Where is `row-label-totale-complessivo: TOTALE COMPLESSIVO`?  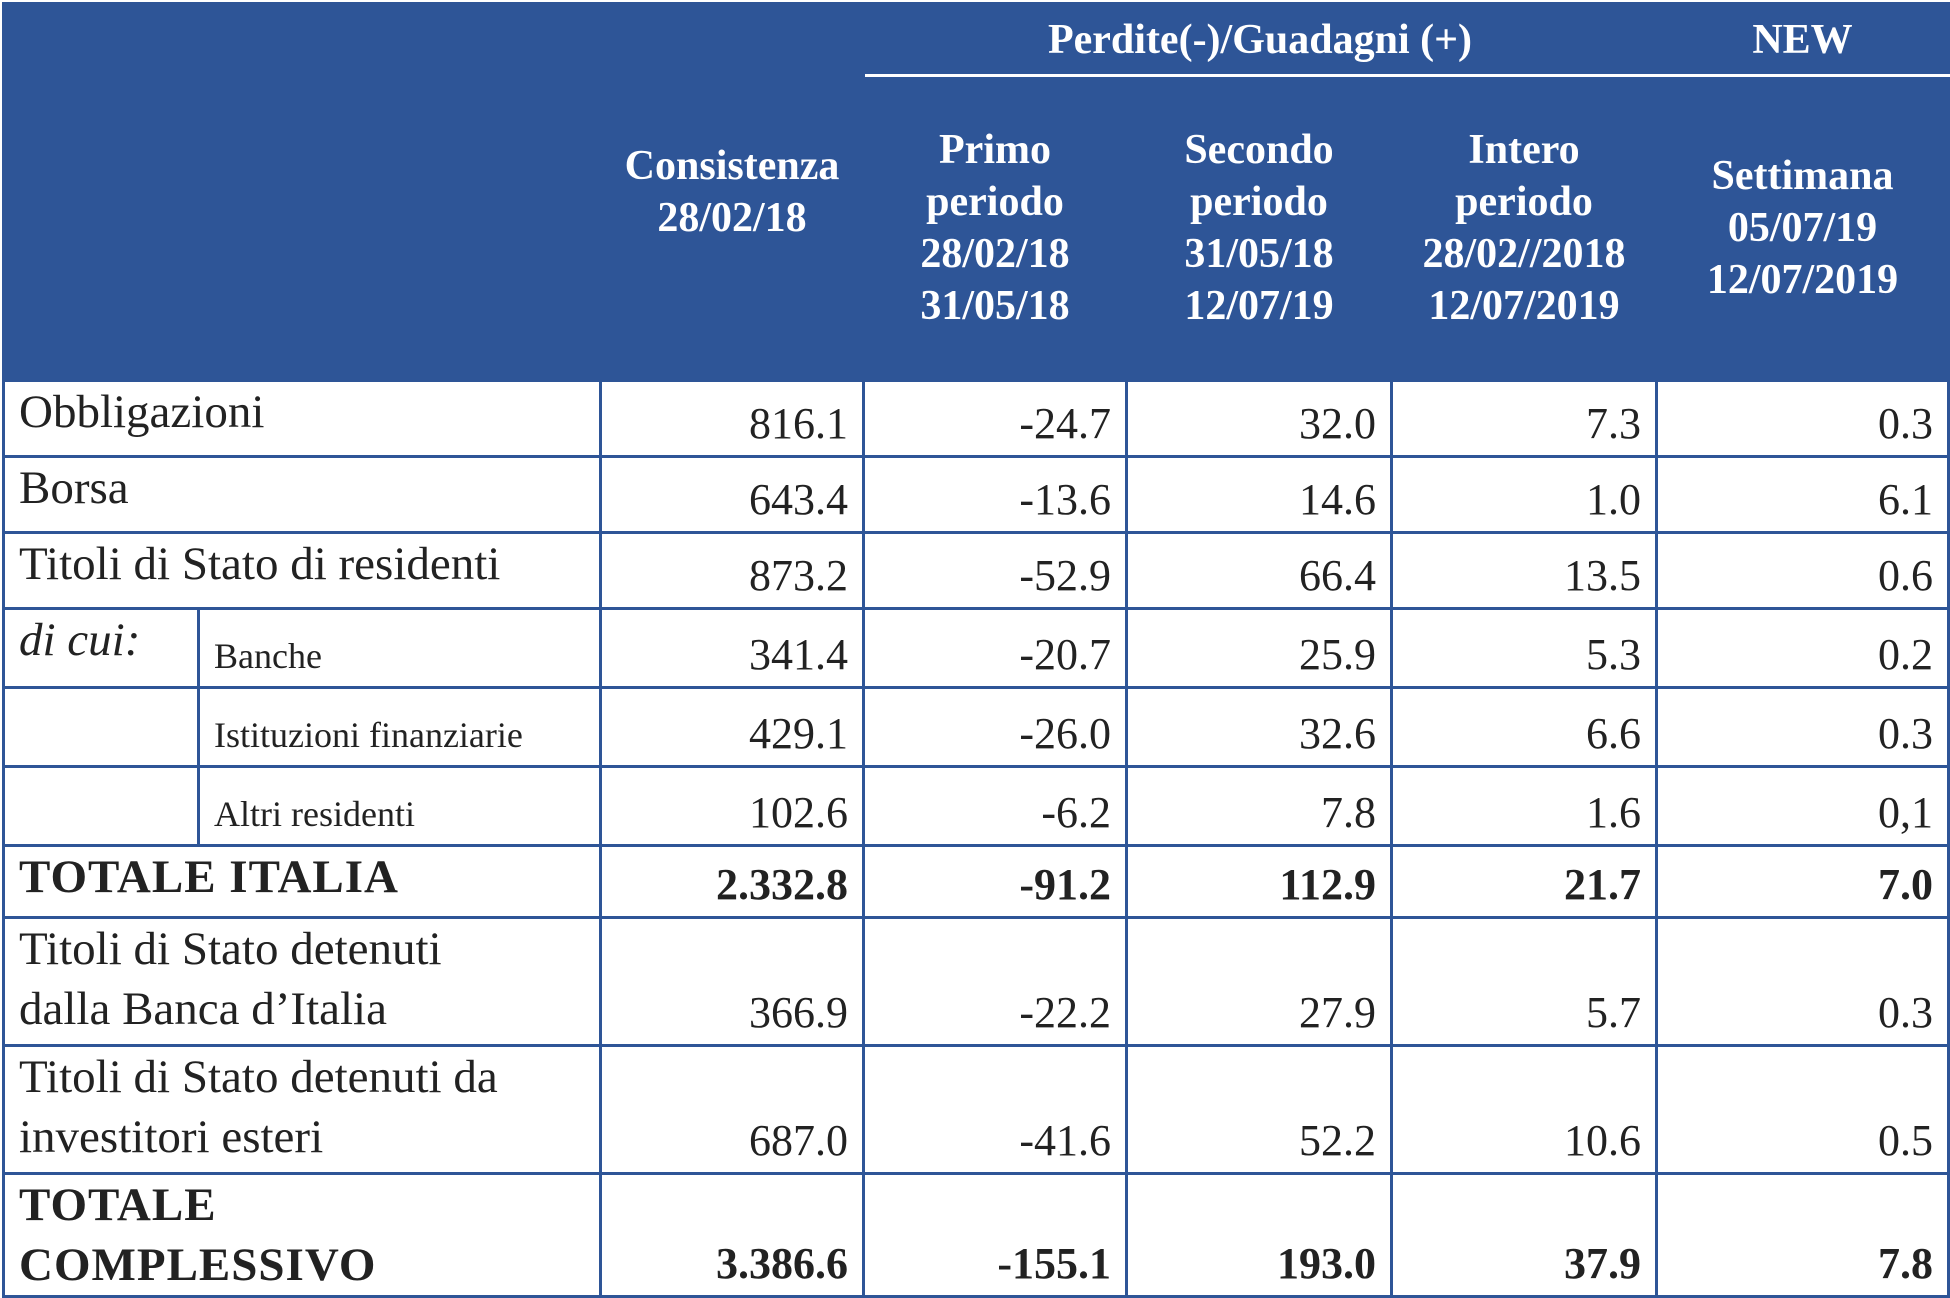
row-label-totale-complessivo: TOTALE COMPLESSIVO is located at coordinates (302, 1235).